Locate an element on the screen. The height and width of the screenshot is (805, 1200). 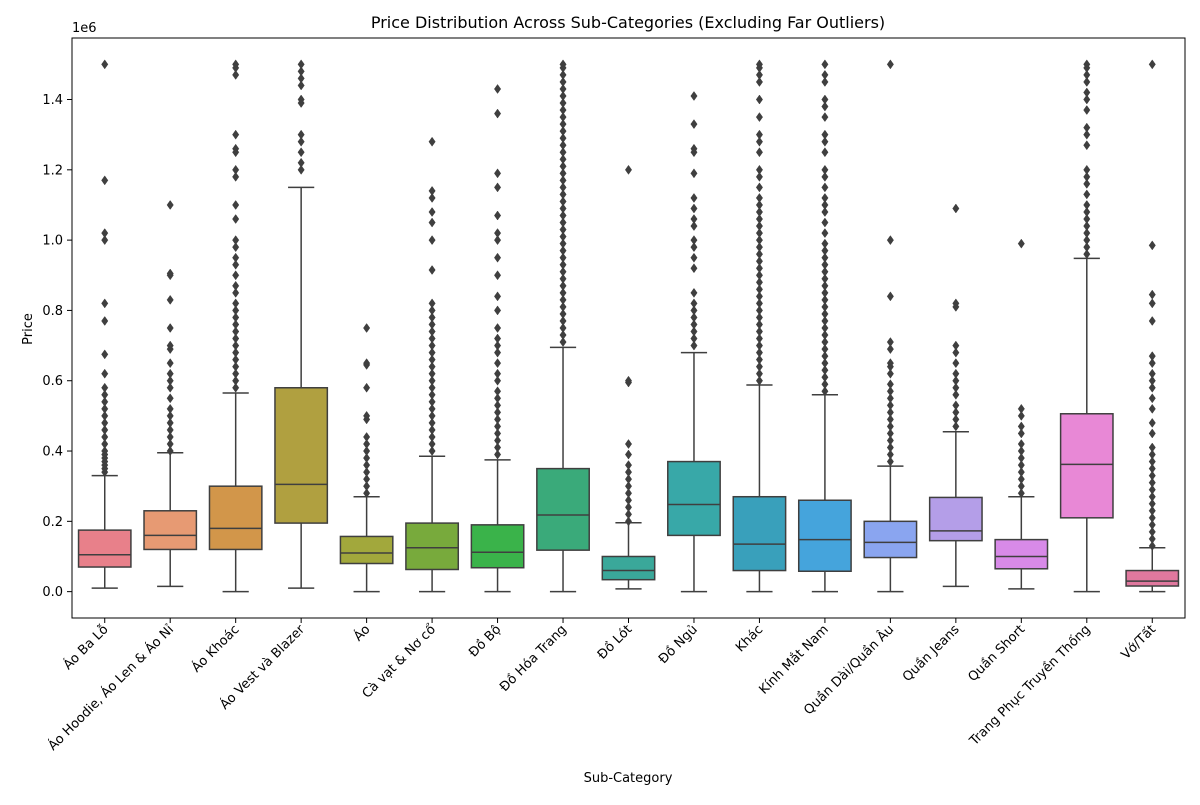
x-tick-label: Khác is located at coordinates (749, 638).